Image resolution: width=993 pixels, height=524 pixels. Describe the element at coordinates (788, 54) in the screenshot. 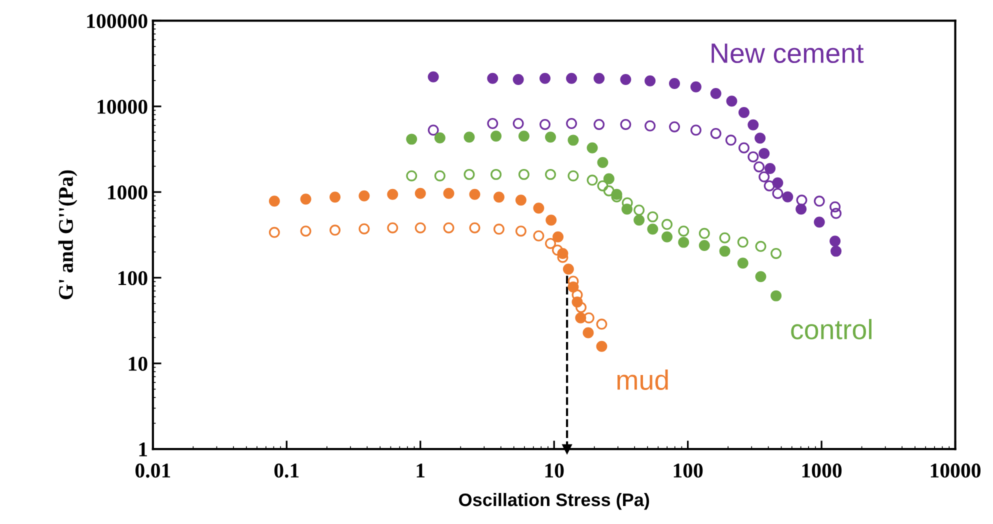

I see `series-label: New cement` at that location.